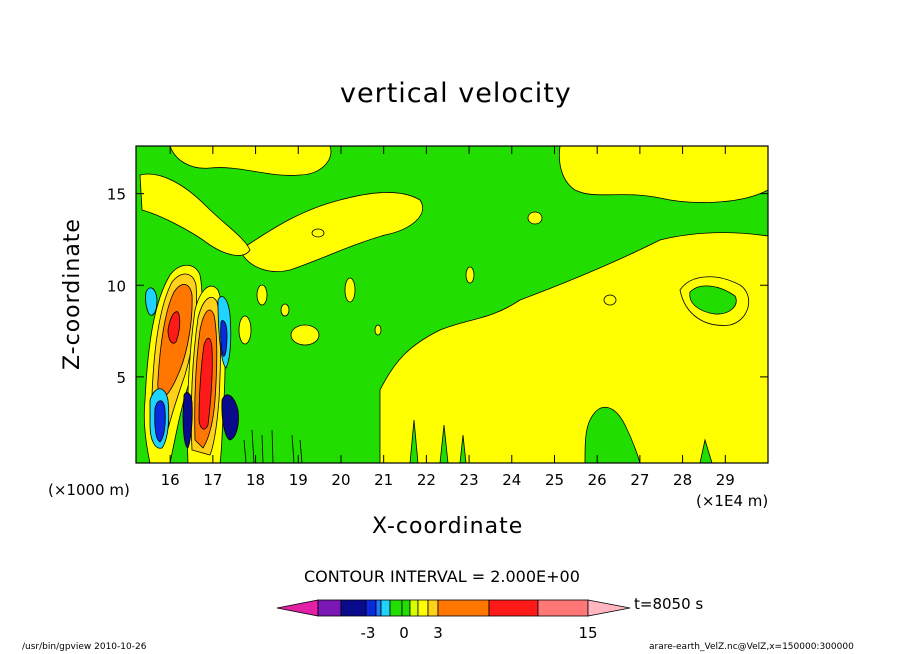 The width and height of the screenshot is (904, 654). I want to click on green-island-lower, so click(612, 435).